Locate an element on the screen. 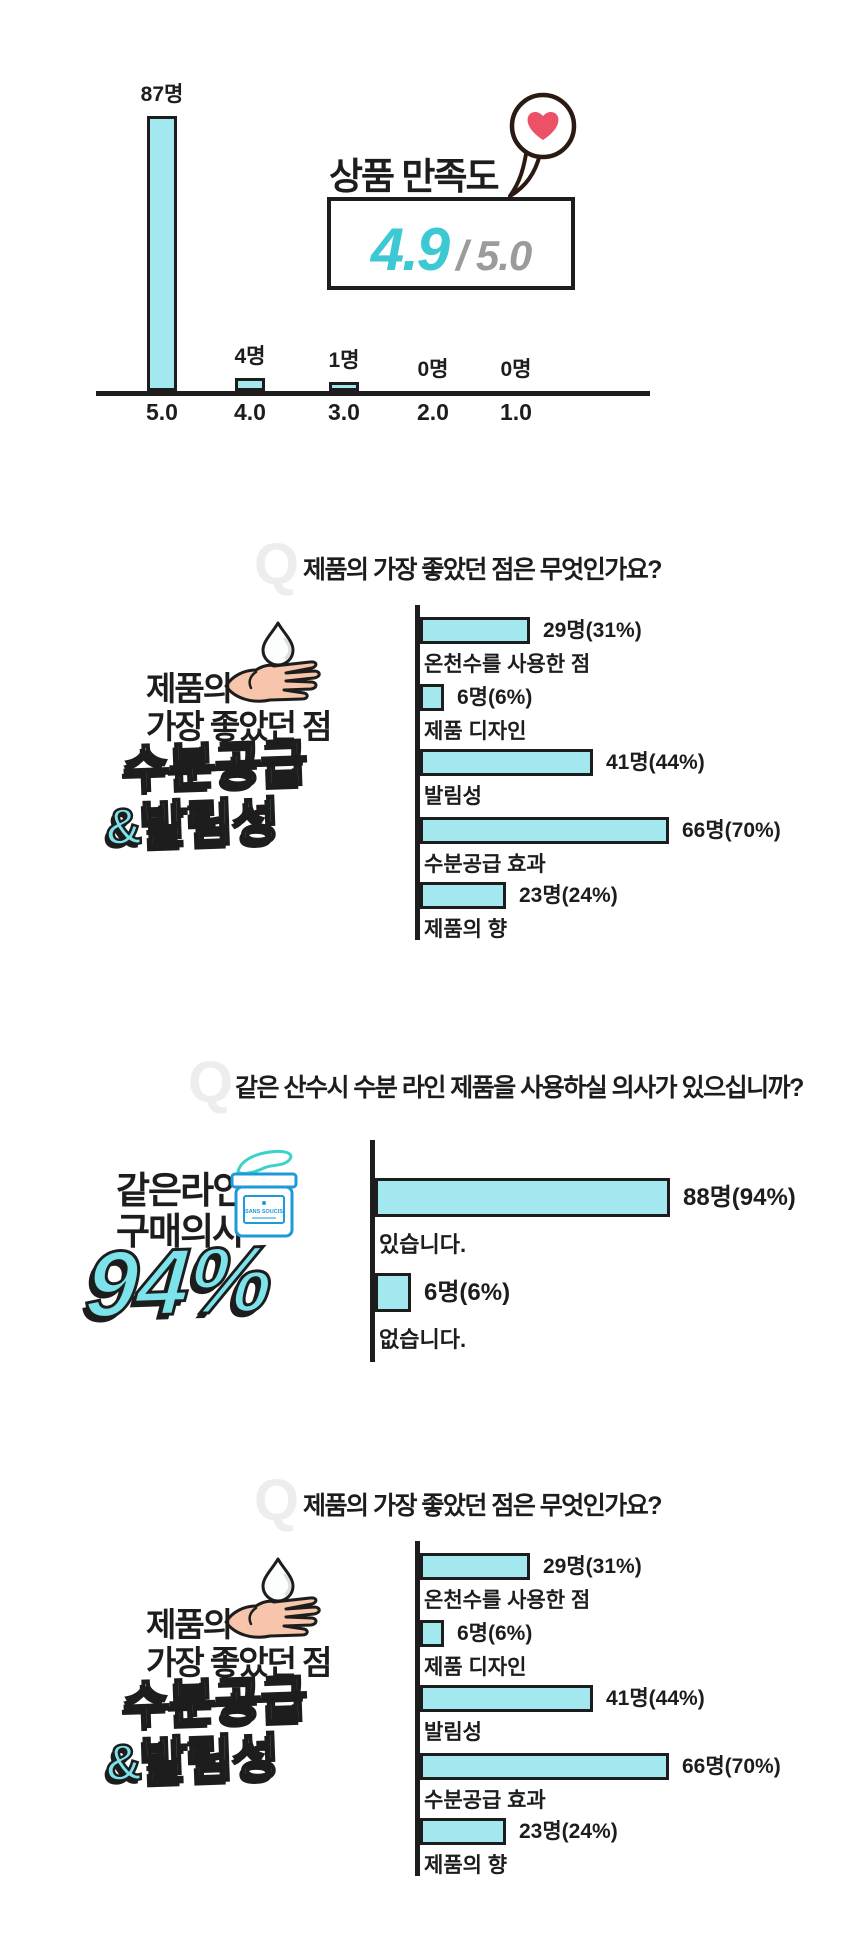 The width and height of the screenshot is (860, 1935). rating-axis-tick: 4.0 is located at coordinates (250, 412).